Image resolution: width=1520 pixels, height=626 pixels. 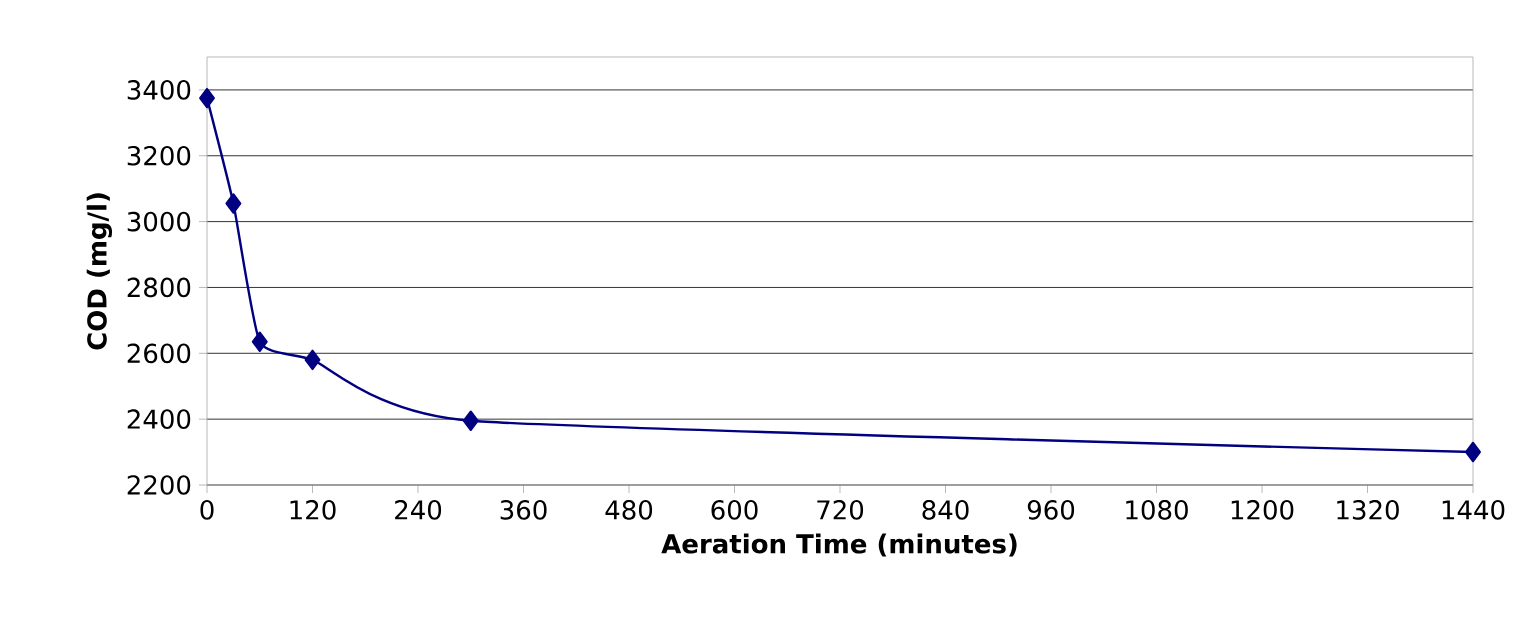 I want to click on x-tick-label: 720, so click(x=840, y=510).